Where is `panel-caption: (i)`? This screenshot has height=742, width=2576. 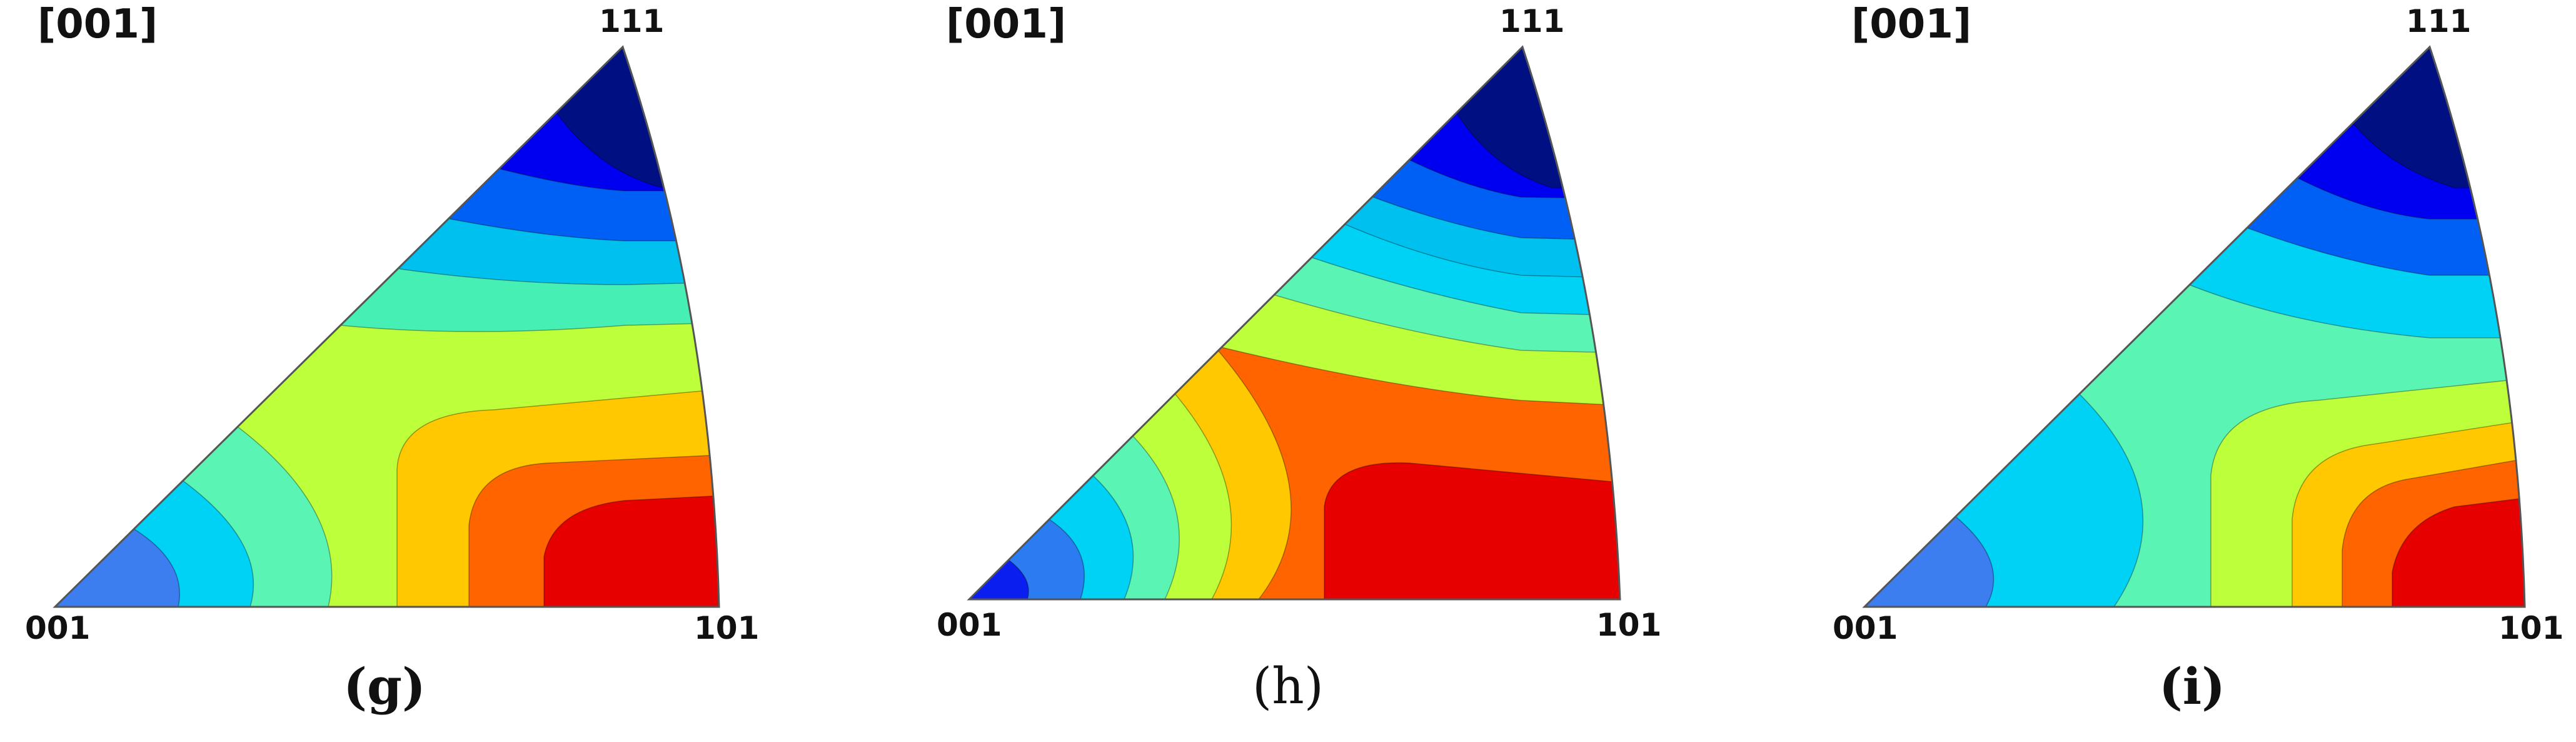
panel-caption: (i) is located at coordinates (2192, 687).